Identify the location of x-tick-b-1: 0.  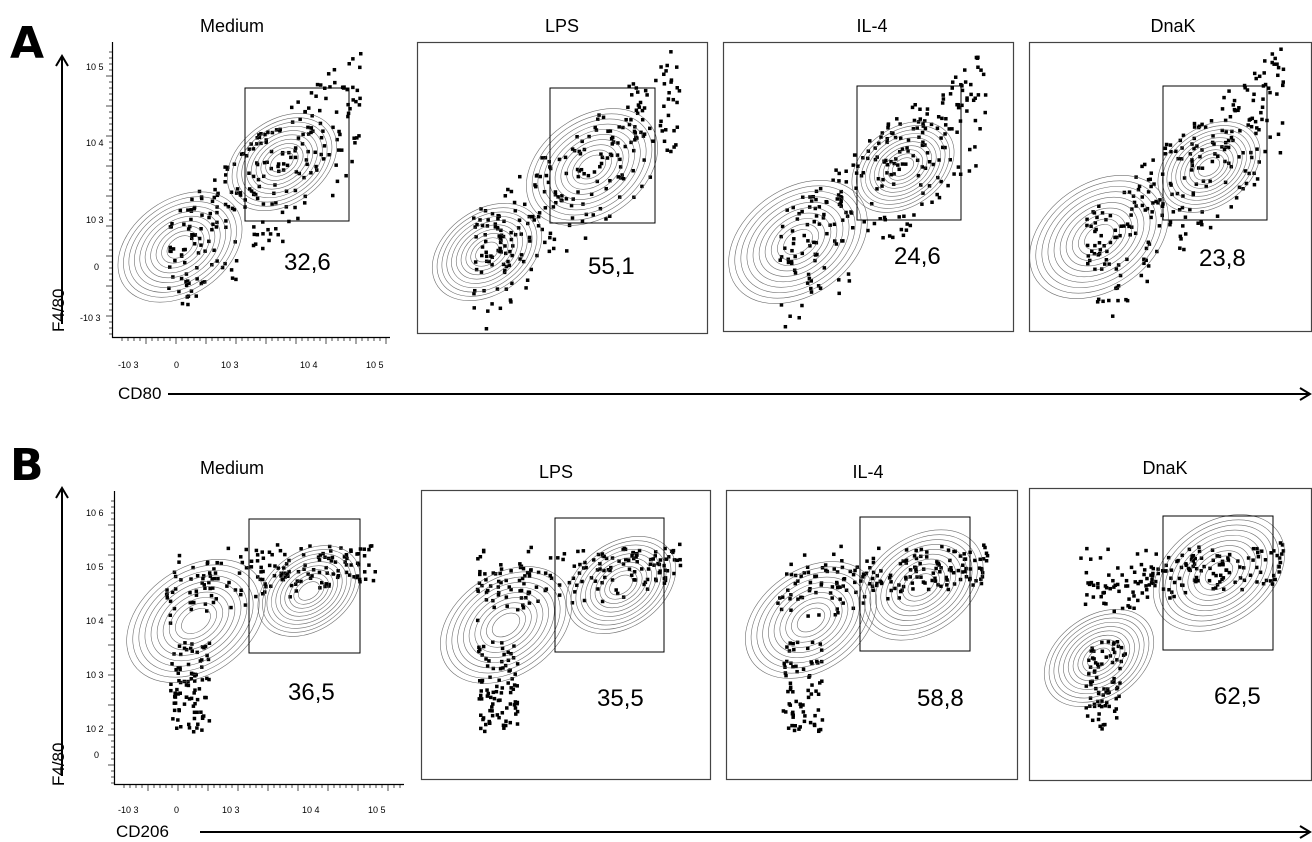
(177, 810).